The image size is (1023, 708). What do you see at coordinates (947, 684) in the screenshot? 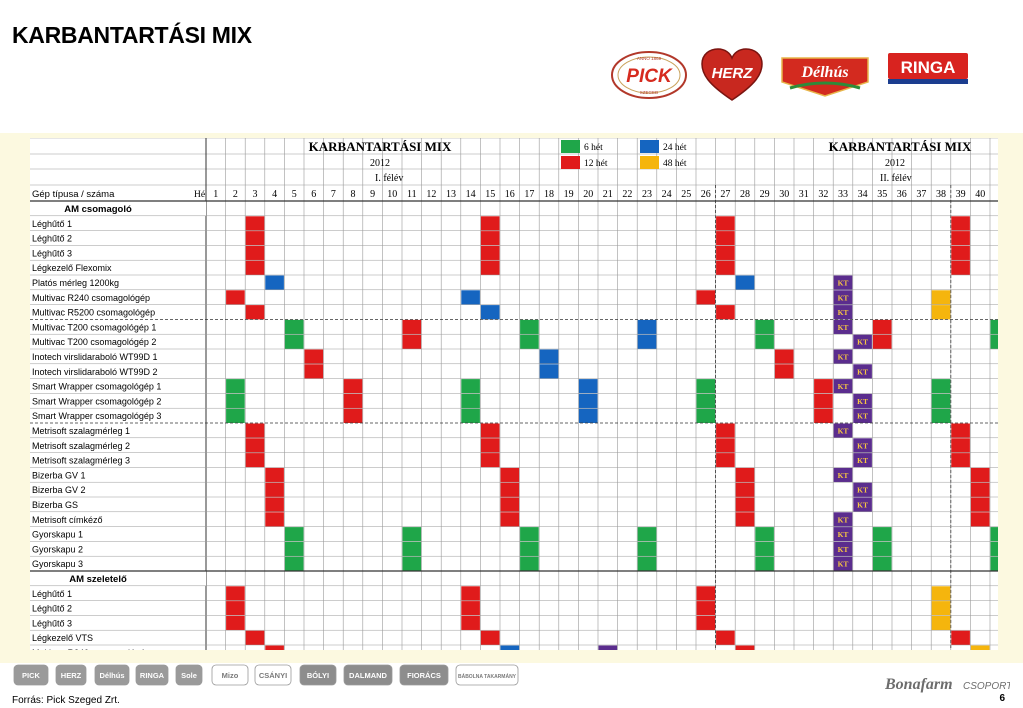
I see `bonafarm-logo: Bonafarm CSOPORT` at bounding box center [947, 684].